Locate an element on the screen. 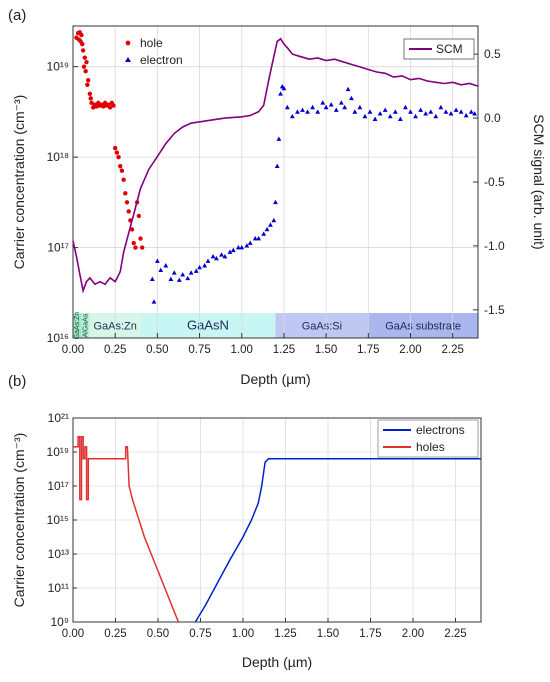 Image resolution: width=550 pixels, height=682 pixels. y-tick-label-b-0: 10²¹ is located at coordinates (58, 418).